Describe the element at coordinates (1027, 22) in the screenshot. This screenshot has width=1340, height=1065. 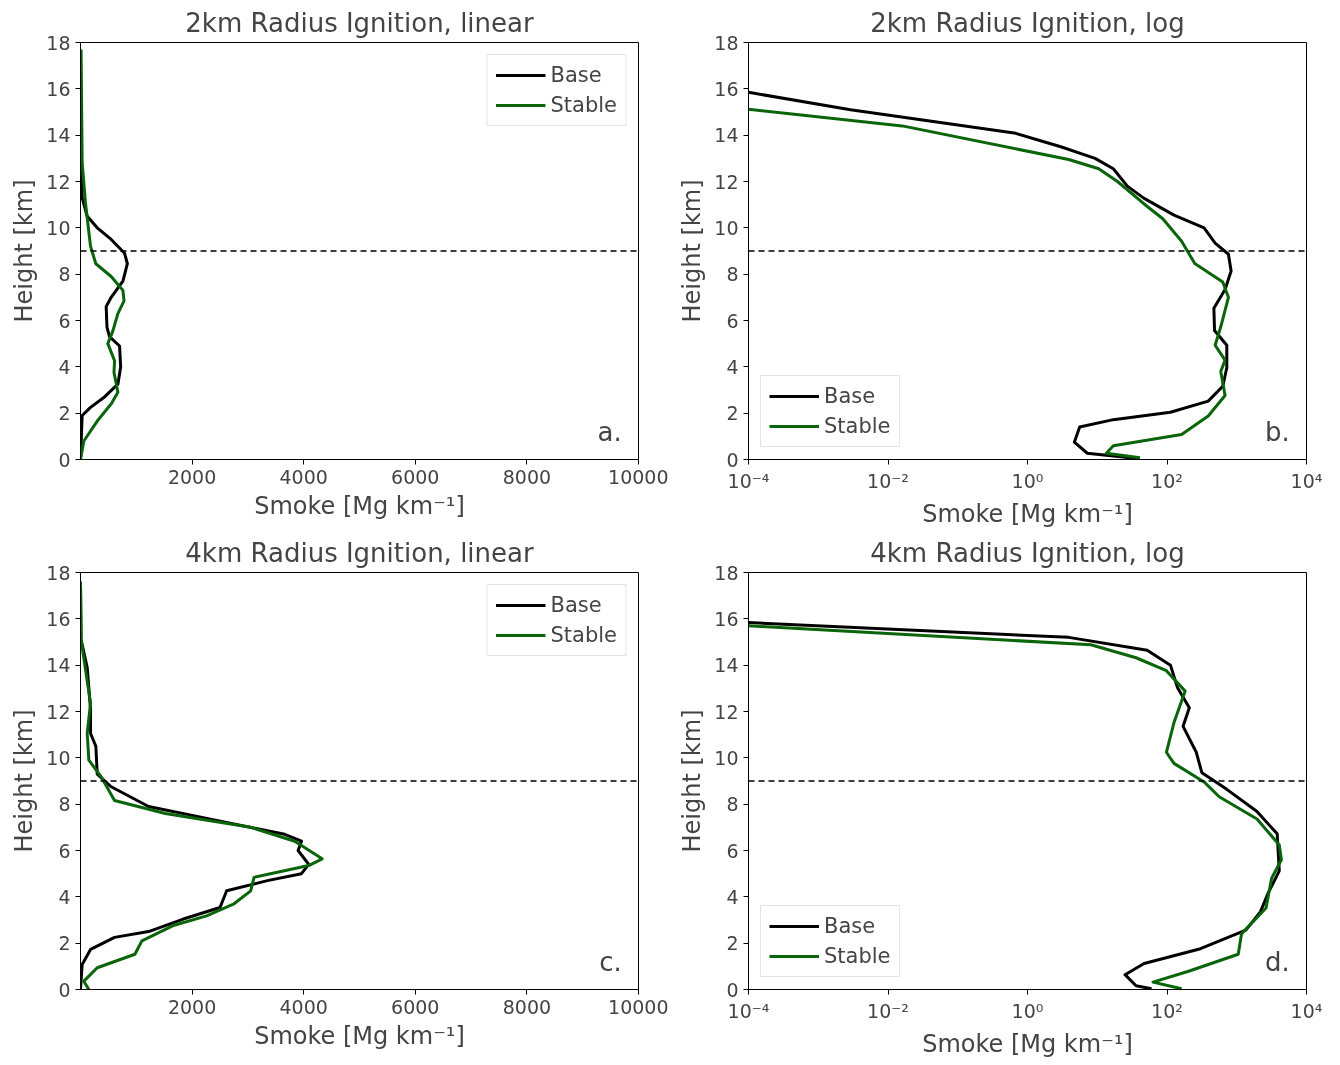
I see `chart-title: 2km Radius Ignition, log` at that location.